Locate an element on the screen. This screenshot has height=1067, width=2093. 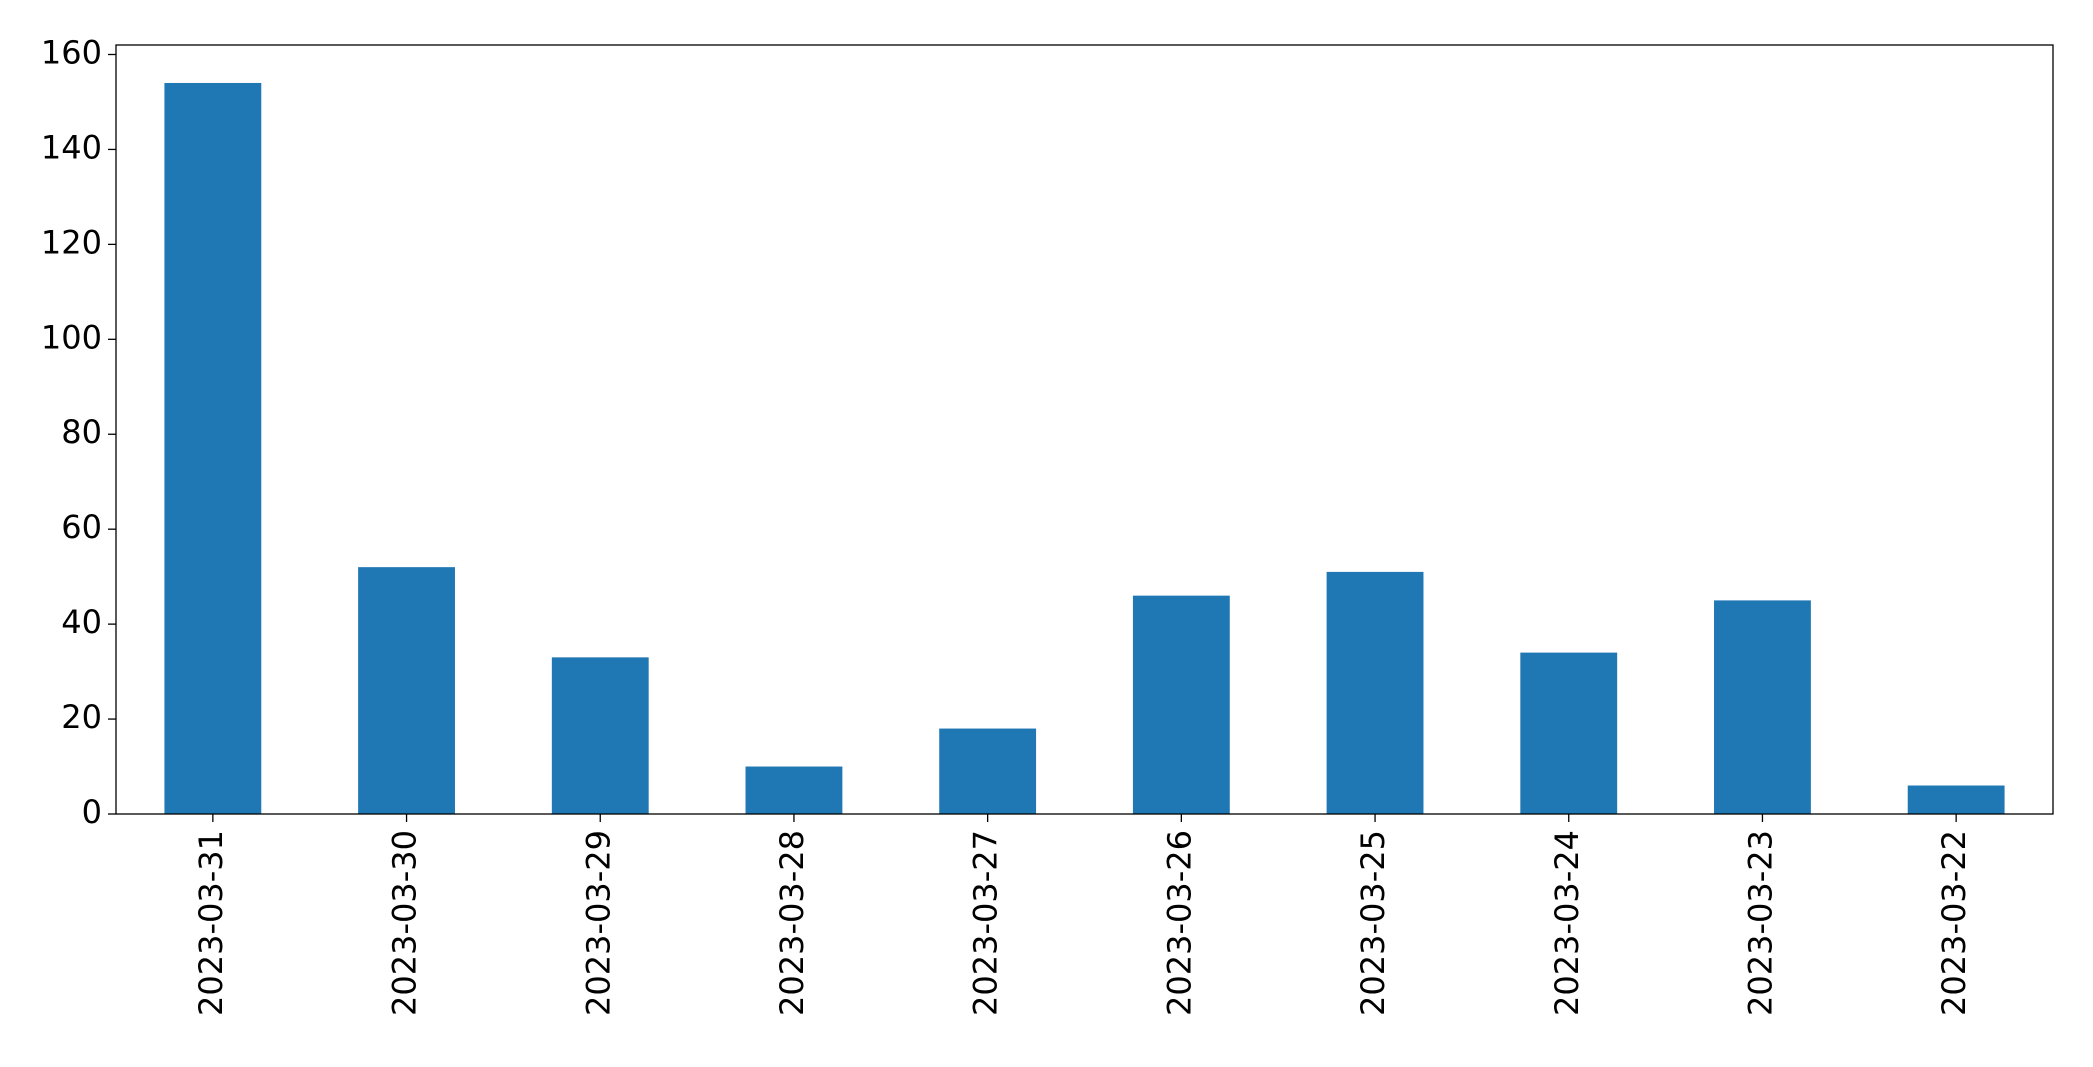
x-tick-label: 2023-03-31 is located at coordinates (211, 923).